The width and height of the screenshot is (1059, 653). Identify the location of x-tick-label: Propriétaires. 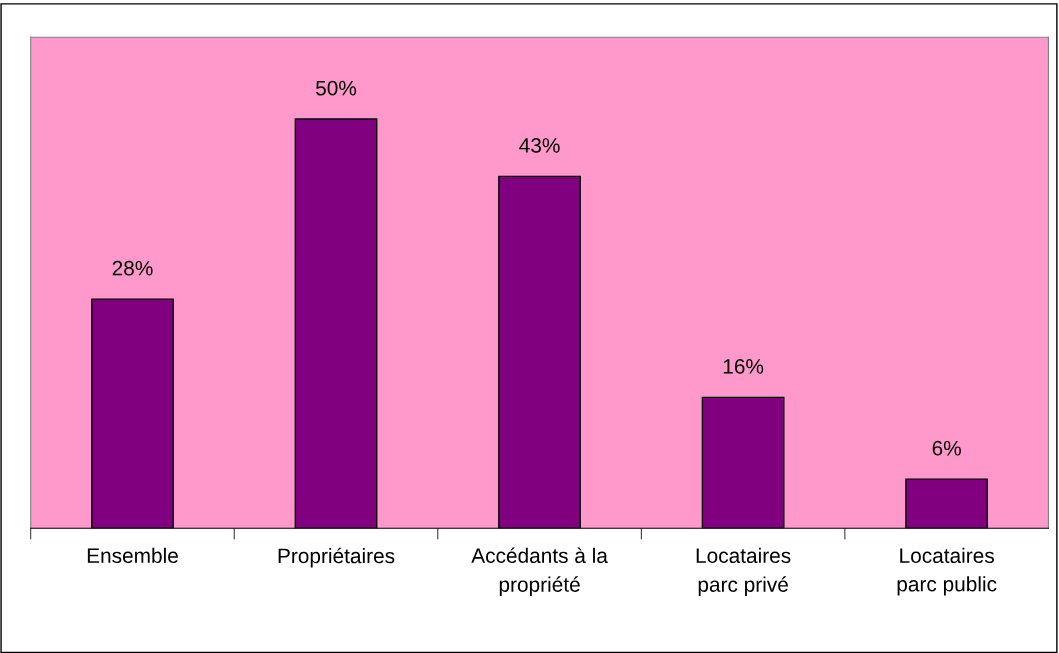
(336, 557).